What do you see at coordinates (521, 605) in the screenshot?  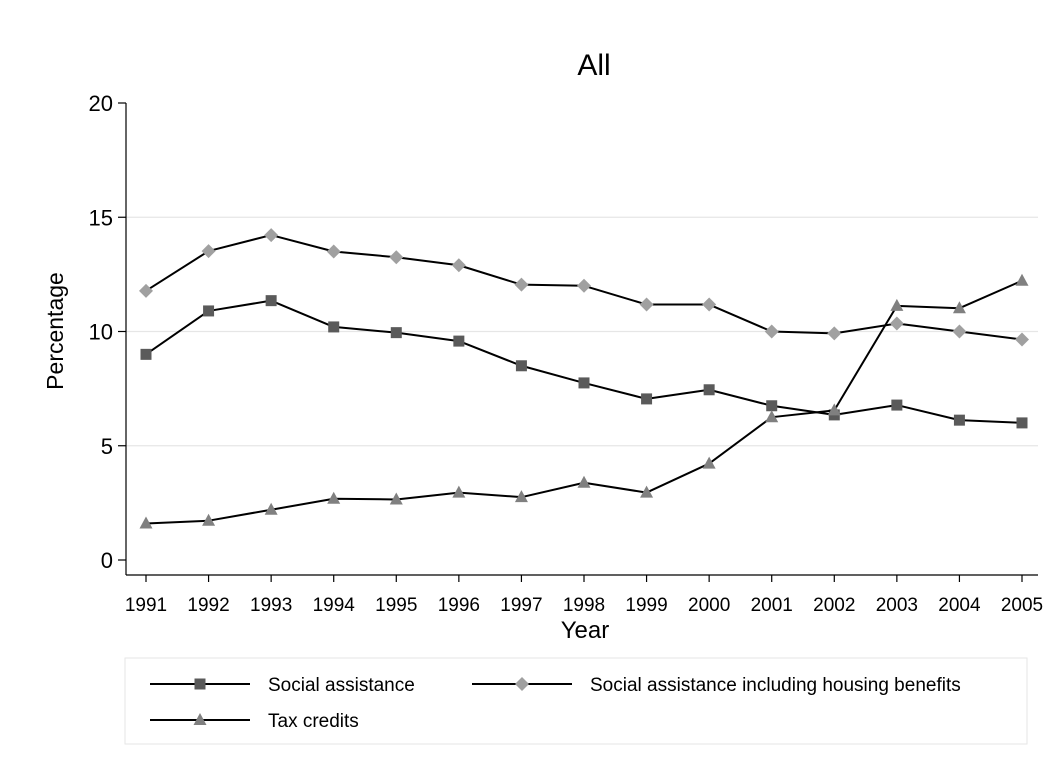 I see `x-tick-label: 1997` at bounding box center [521, 605].